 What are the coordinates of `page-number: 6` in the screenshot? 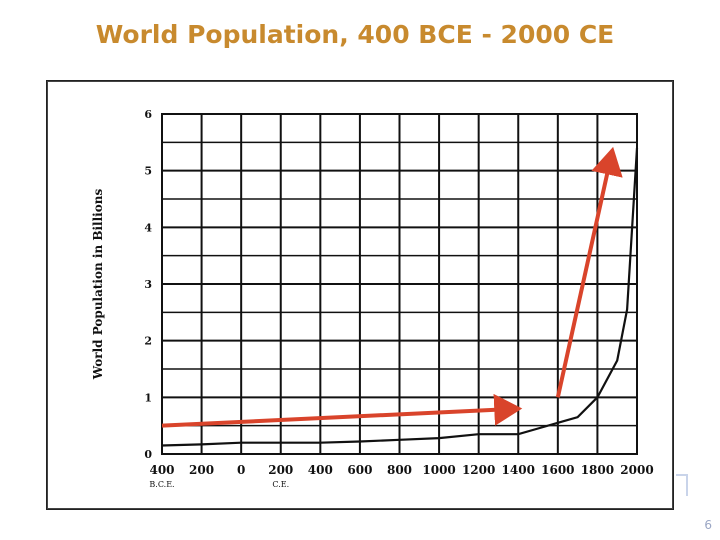 It's located at (708, 525).